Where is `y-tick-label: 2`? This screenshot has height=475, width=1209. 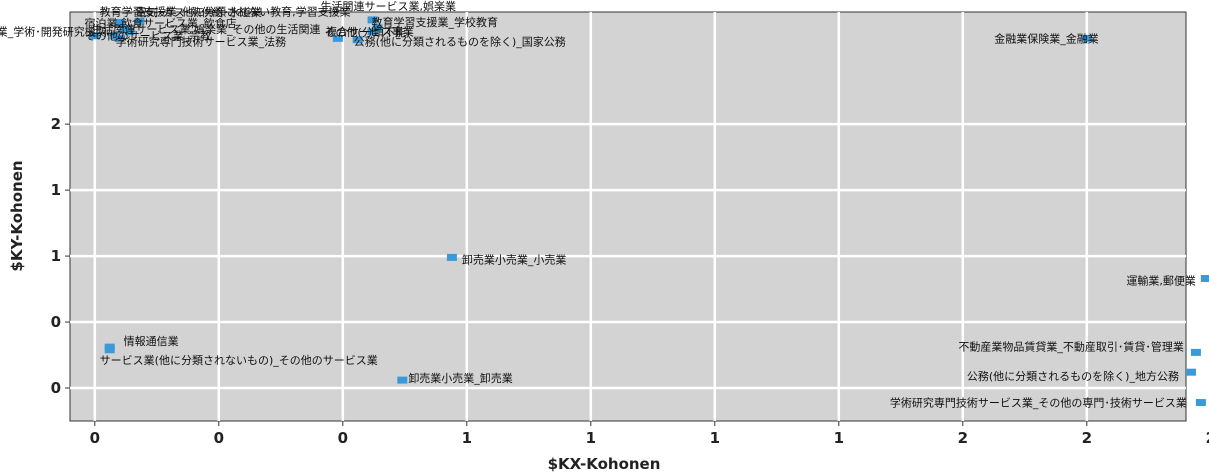 y-tick-label: 2 is located at coordinates (56, 124).